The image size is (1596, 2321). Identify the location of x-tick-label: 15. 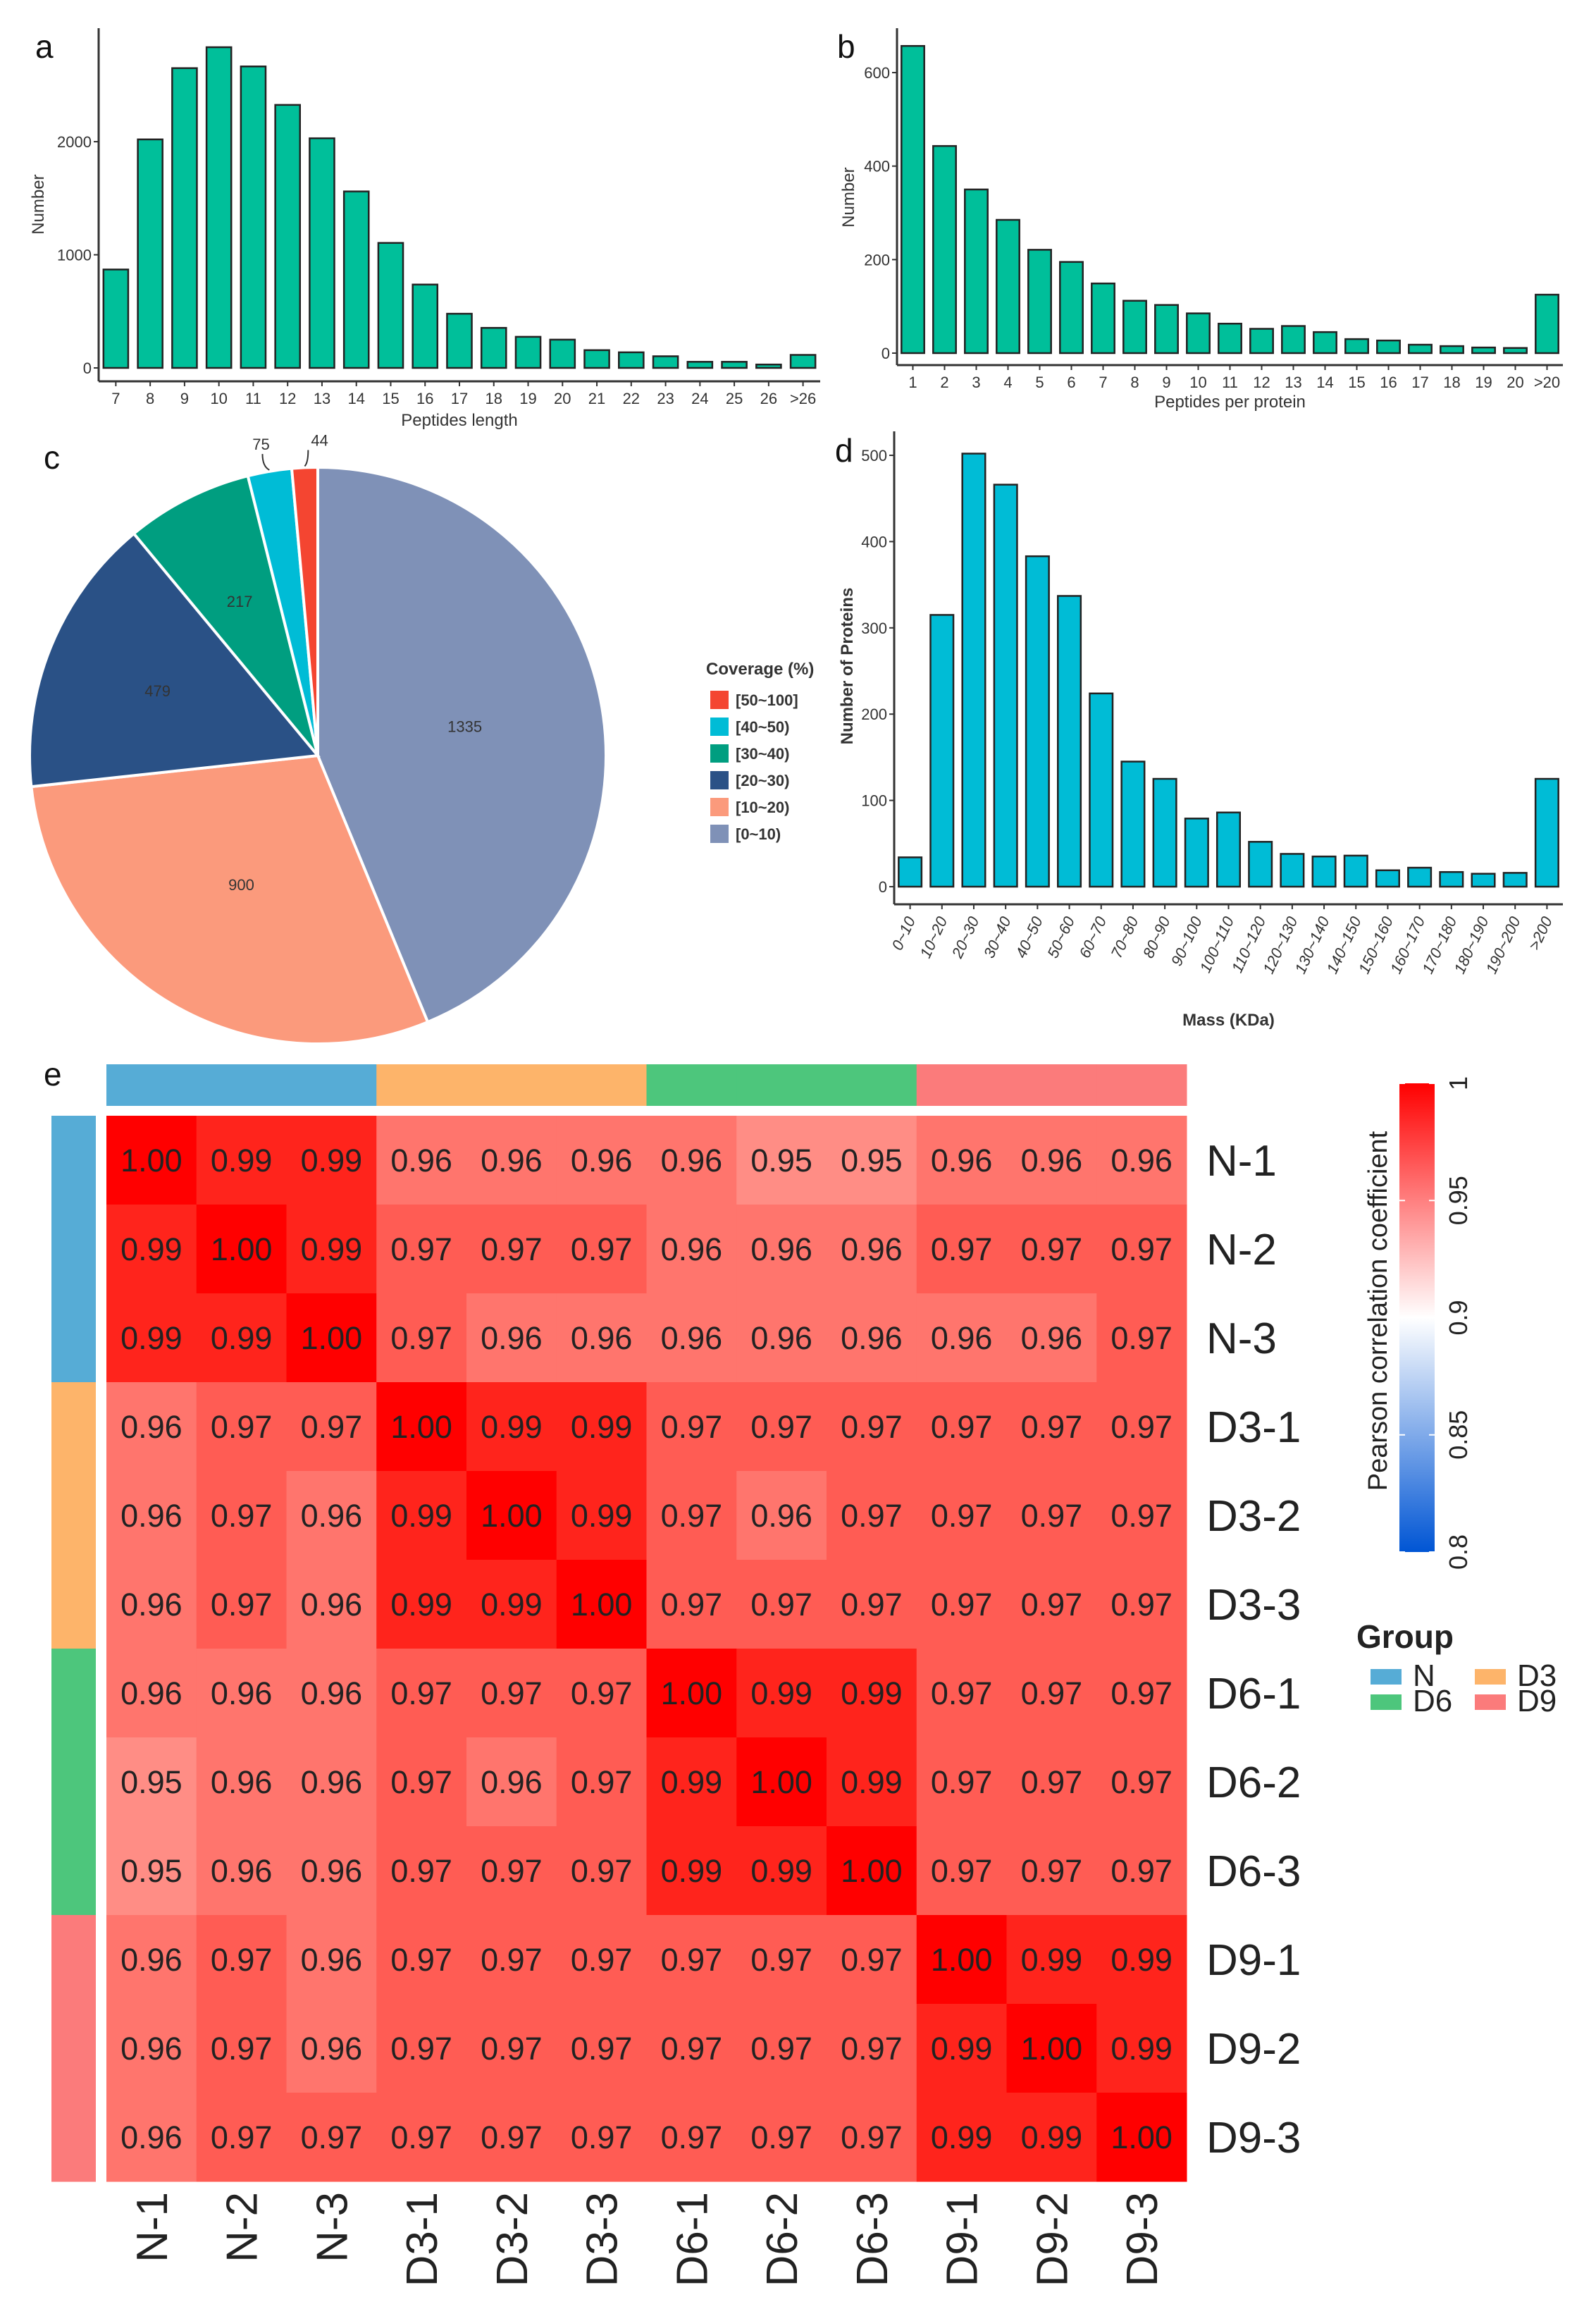
(1356, 383).